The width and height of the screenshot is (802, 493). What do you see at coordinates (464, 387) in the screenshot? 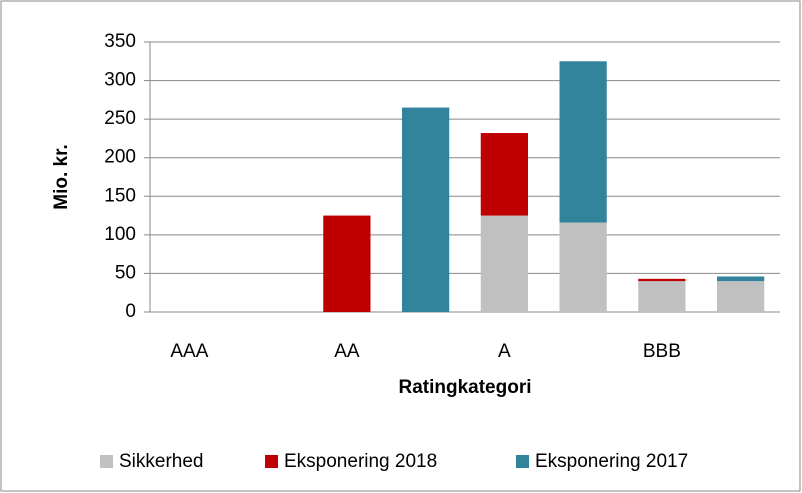
I see `x-axis-label: Ratingkategori` at bounding box center [464, 387].